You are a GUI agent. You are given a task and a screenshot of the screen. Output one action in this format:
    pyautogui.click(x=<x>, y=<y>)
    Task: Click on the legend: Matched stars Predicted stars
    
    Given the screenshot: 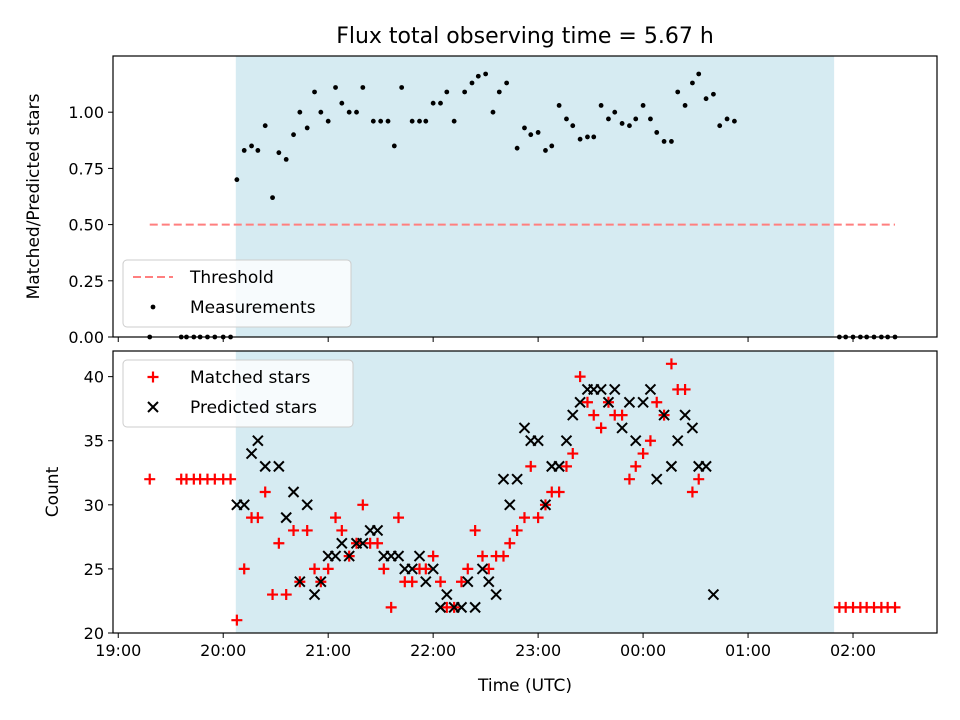 What is the action you would take?
    pyautogui.click(x=238, y=393)
    